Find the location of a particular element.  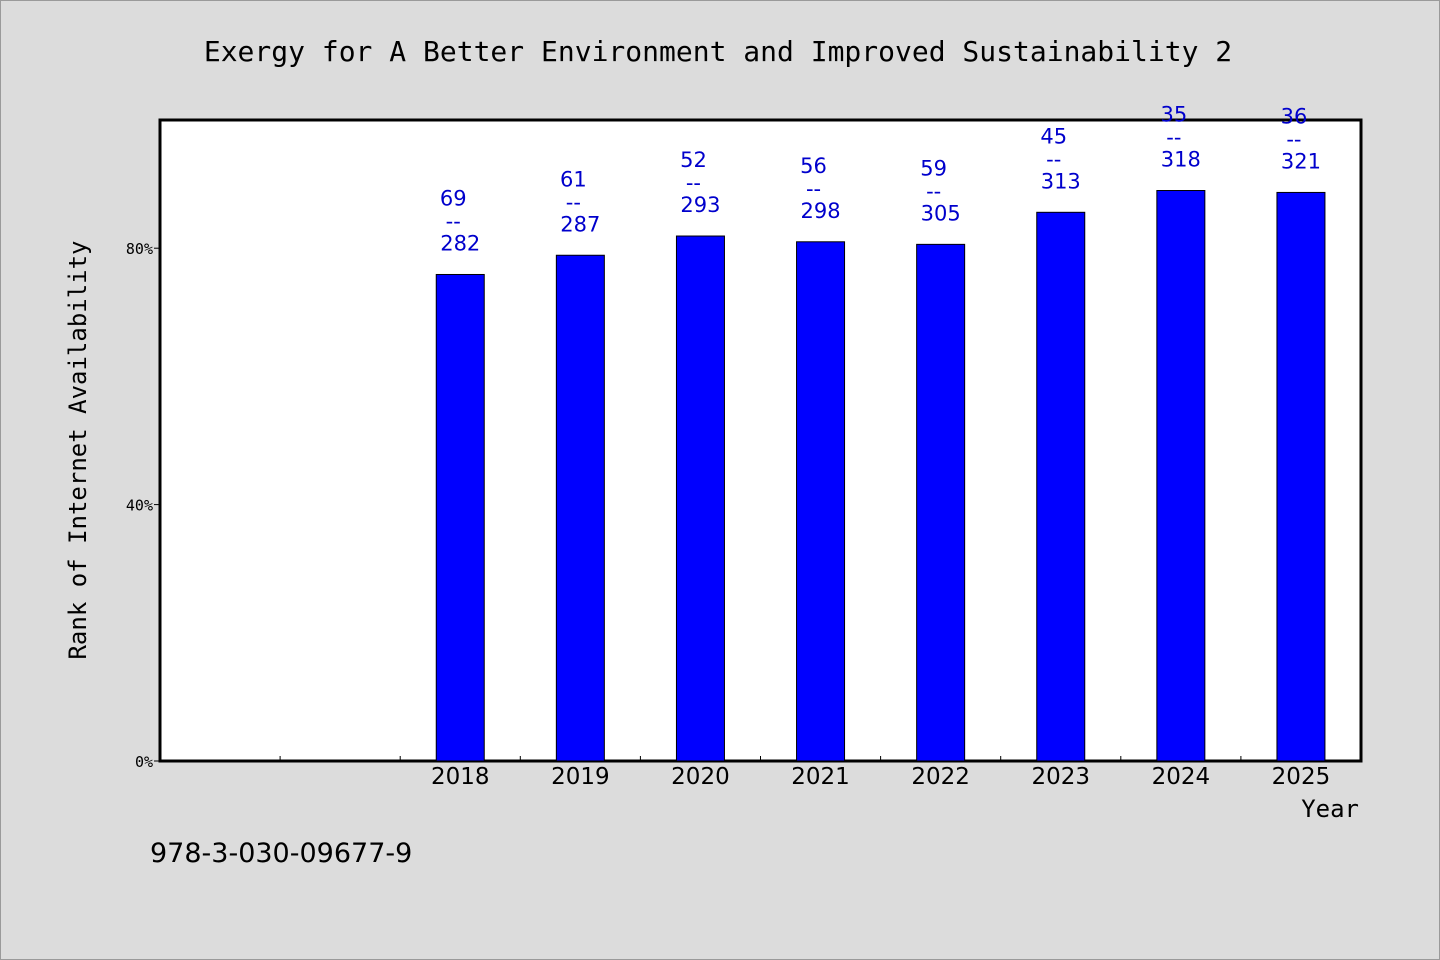

bar-2018 is located at coordinates (460, 517).